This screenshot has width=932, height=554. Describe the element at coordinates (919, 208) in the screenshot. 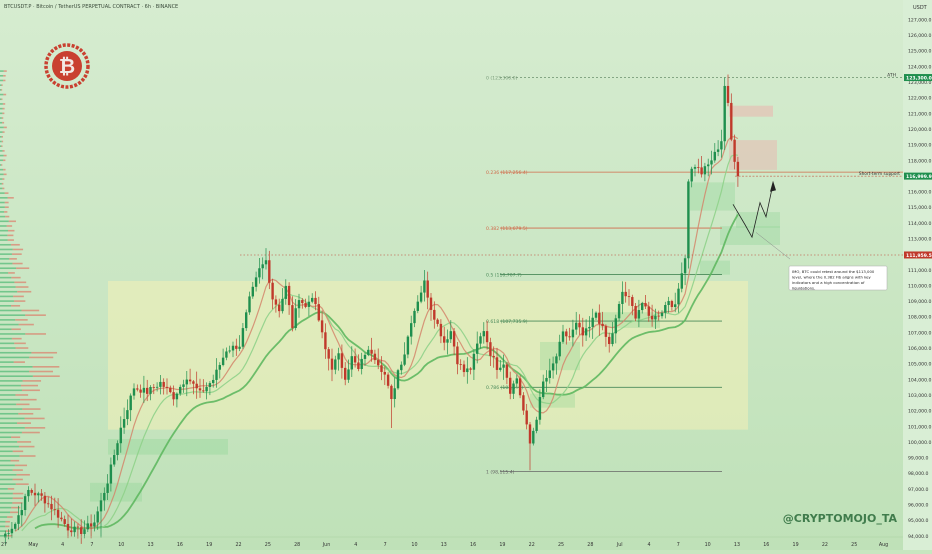

I see `price-tick-label: 115,000.0` at that location.